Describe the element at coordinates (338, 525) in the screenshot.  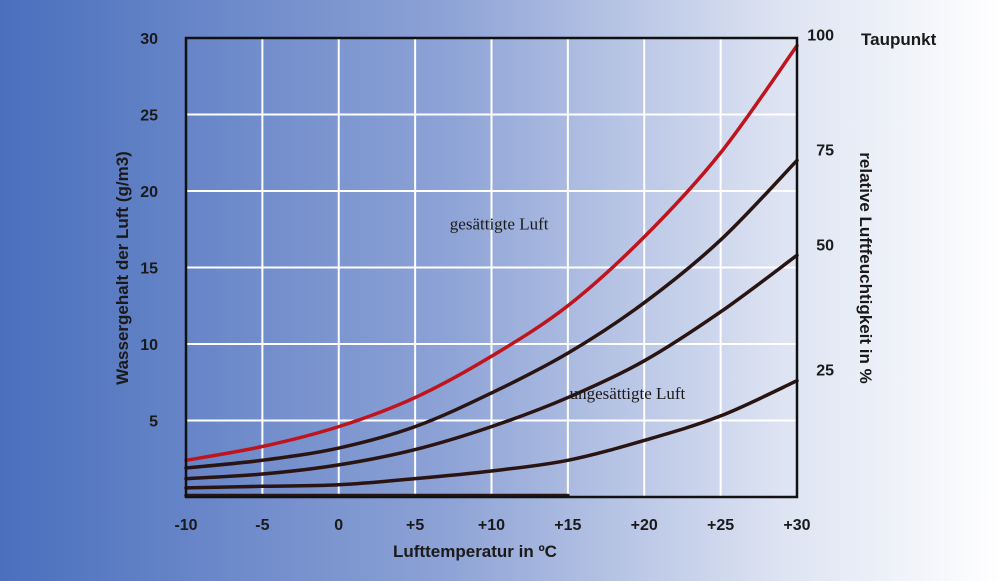
I see `x-tick-label: 0` at that location.